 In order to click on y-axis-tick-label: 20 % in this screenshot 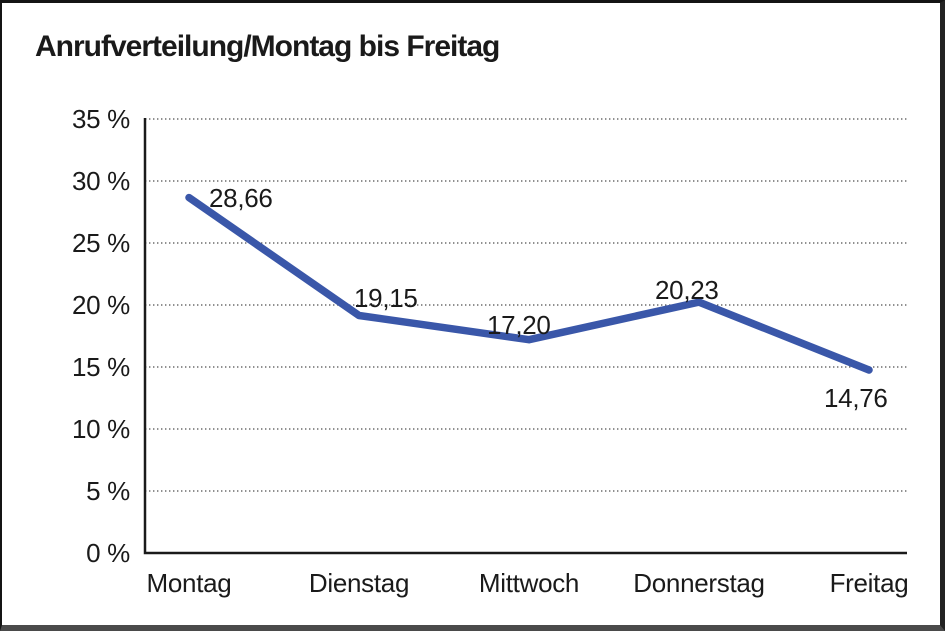, I will do `click(100, 305)`.